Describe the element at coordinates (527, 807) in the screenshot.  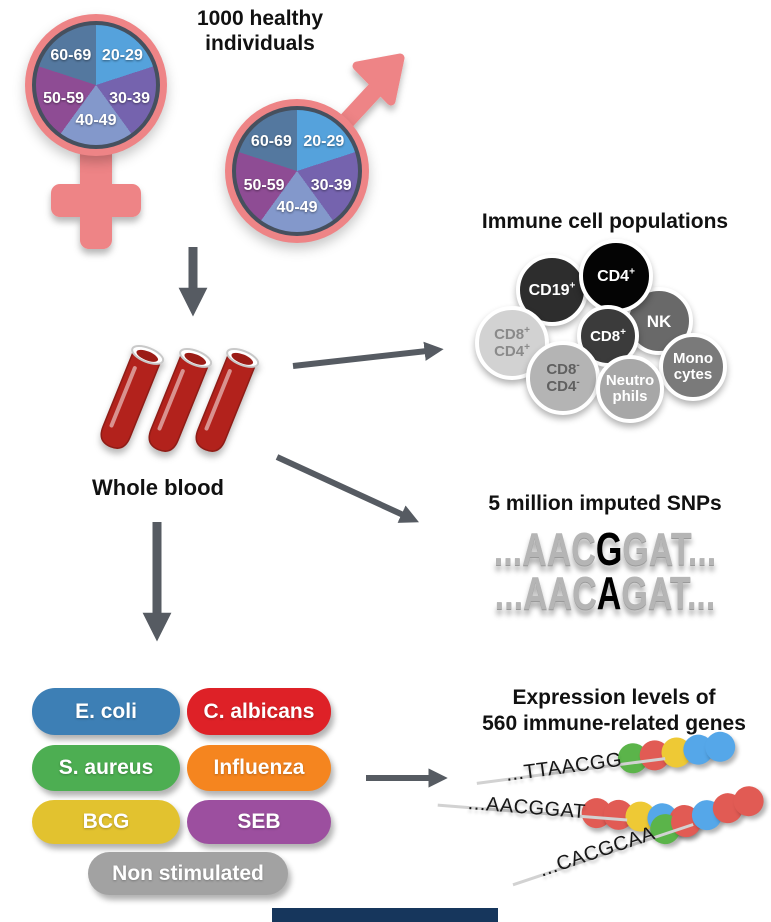
I see `strand-sequence: ...AACGGAT` at that location.